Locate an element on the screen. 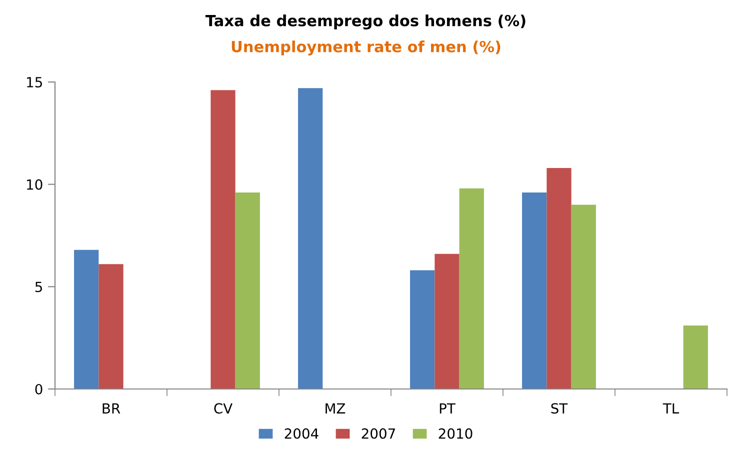 This screenshot has width=732, height=454. y-tick-label: 0 is located at coordinates (38, 389).